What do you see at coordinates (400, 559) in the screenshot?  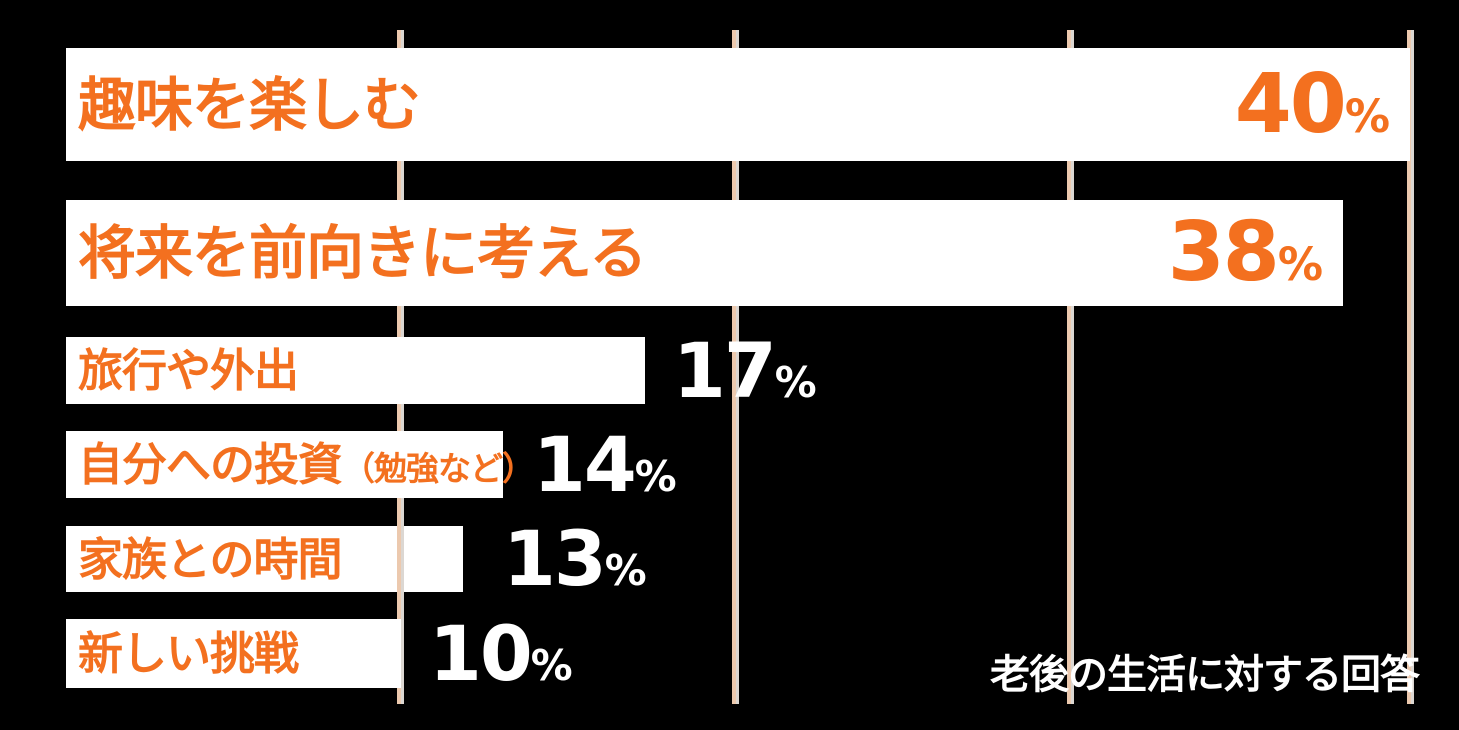 I see `gridline-overlay-10pct` at bounding box center [400, 559].